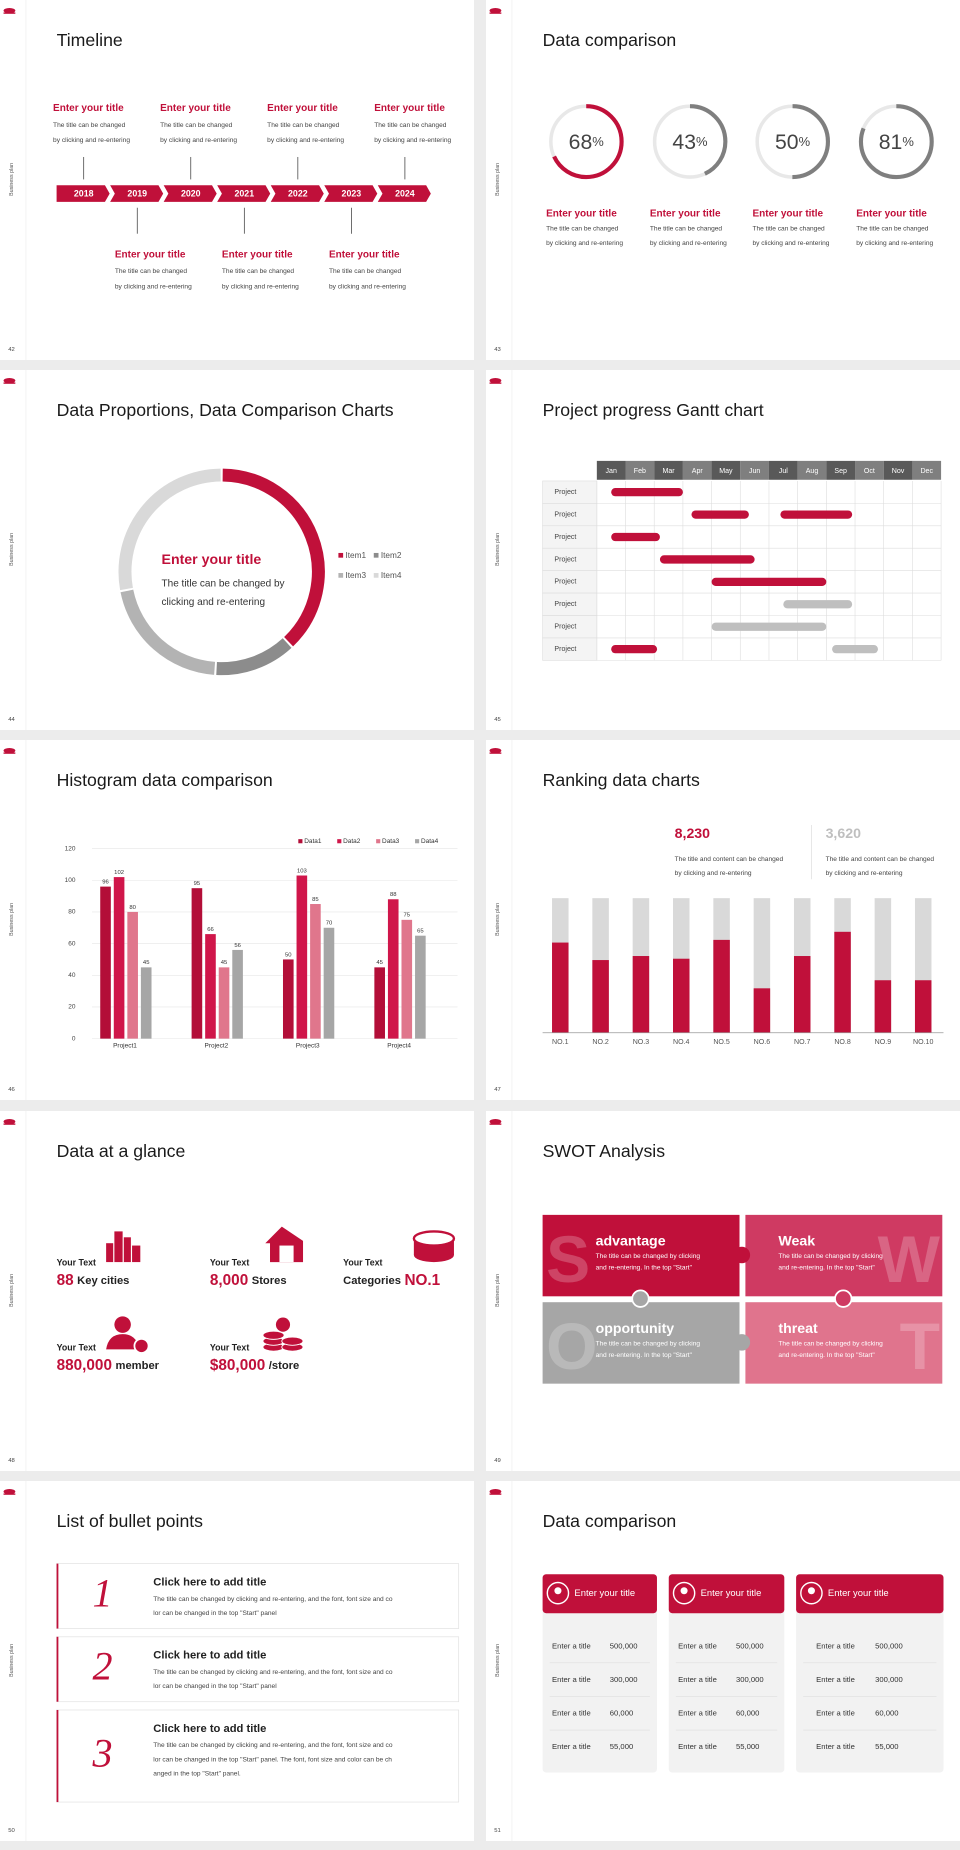  Describe the element at coordinates (237, 1365) in the screenshot. I see `value-big: $80,000` at that location.